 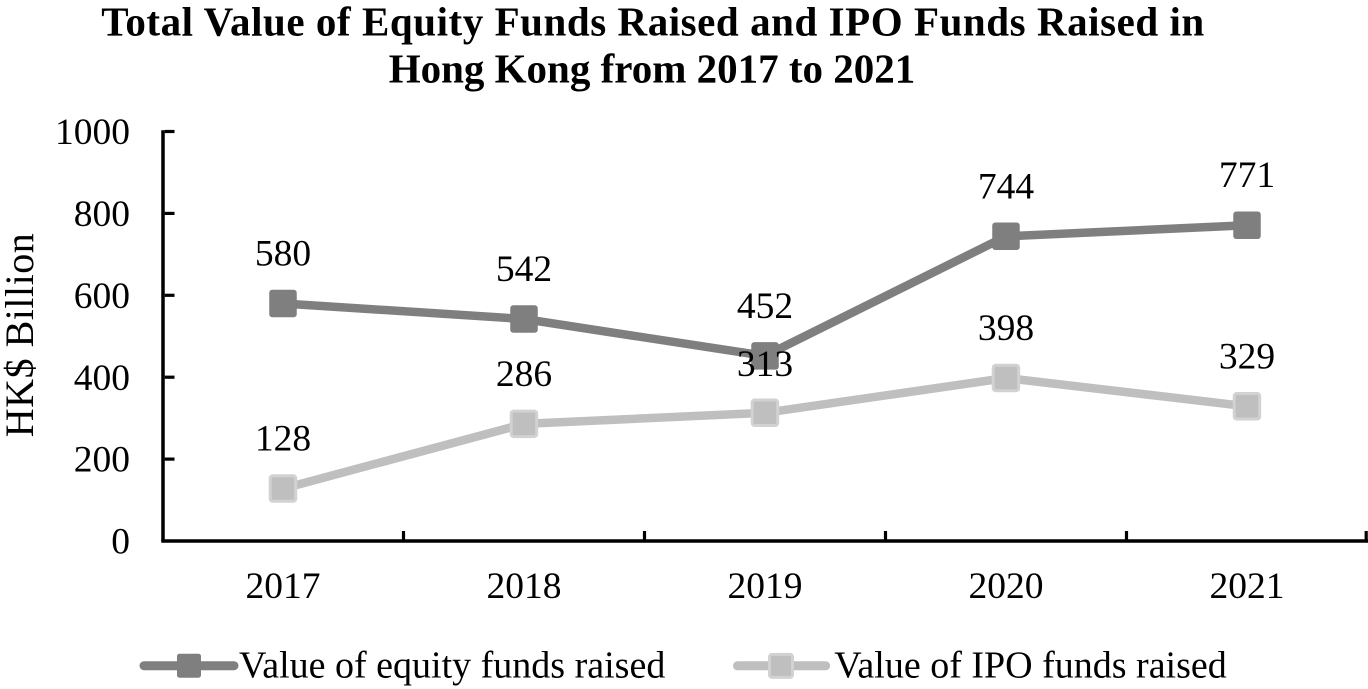 I want to click on svg-text: 452, so click(x=765, y=306).